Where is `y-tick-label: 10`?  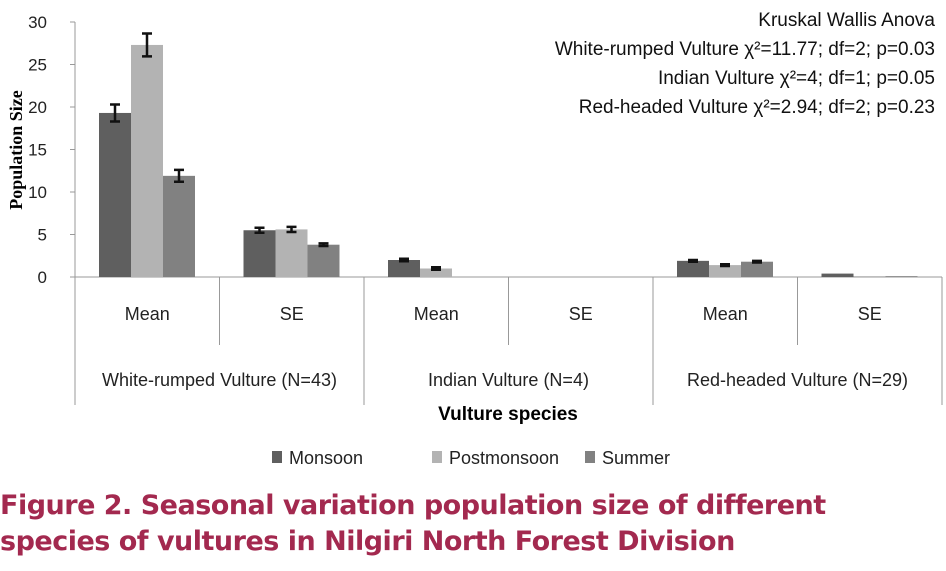
y-tick-label: 10 is located at coordinates (37, 192).